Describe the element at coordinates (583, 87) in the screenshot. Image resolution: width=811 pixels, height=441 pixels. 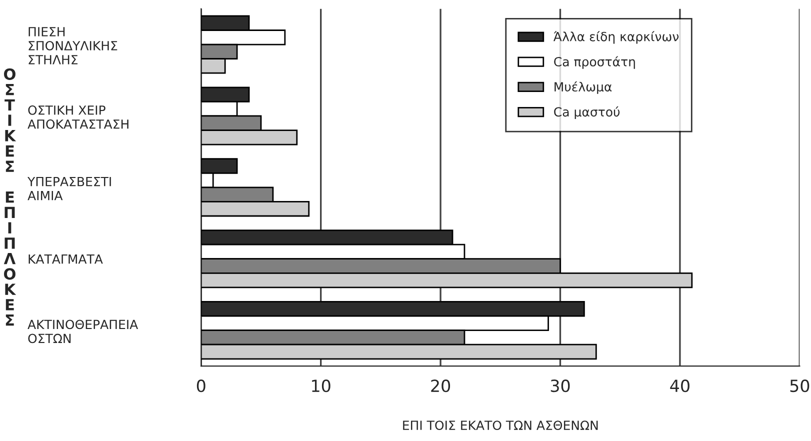
I see `legend-label: Μυέλωμα` at that location.